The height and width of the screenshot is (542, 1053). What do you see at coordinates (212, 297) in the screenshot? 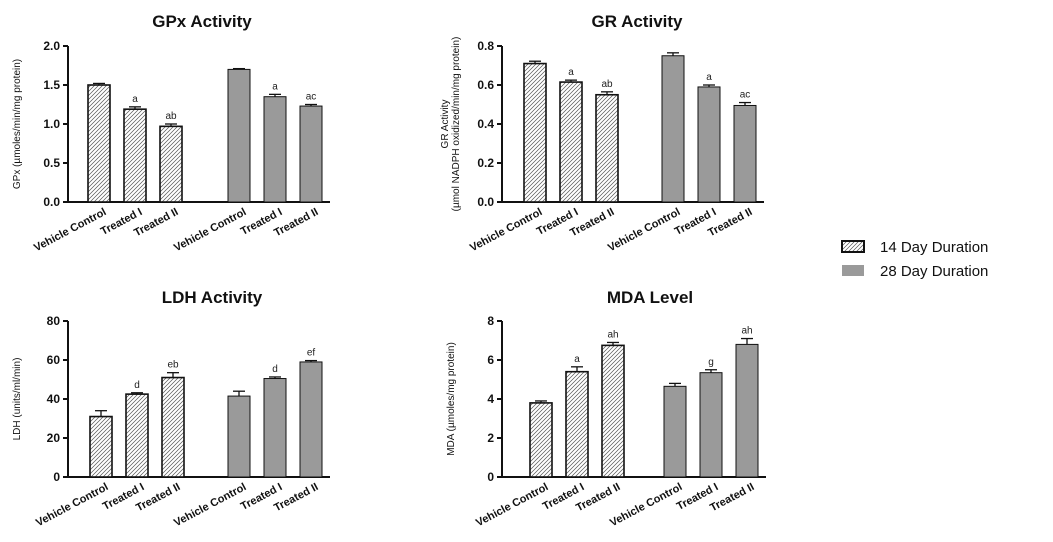
I see `chart-title: LDH Activity` at bounding box center [212, 297].